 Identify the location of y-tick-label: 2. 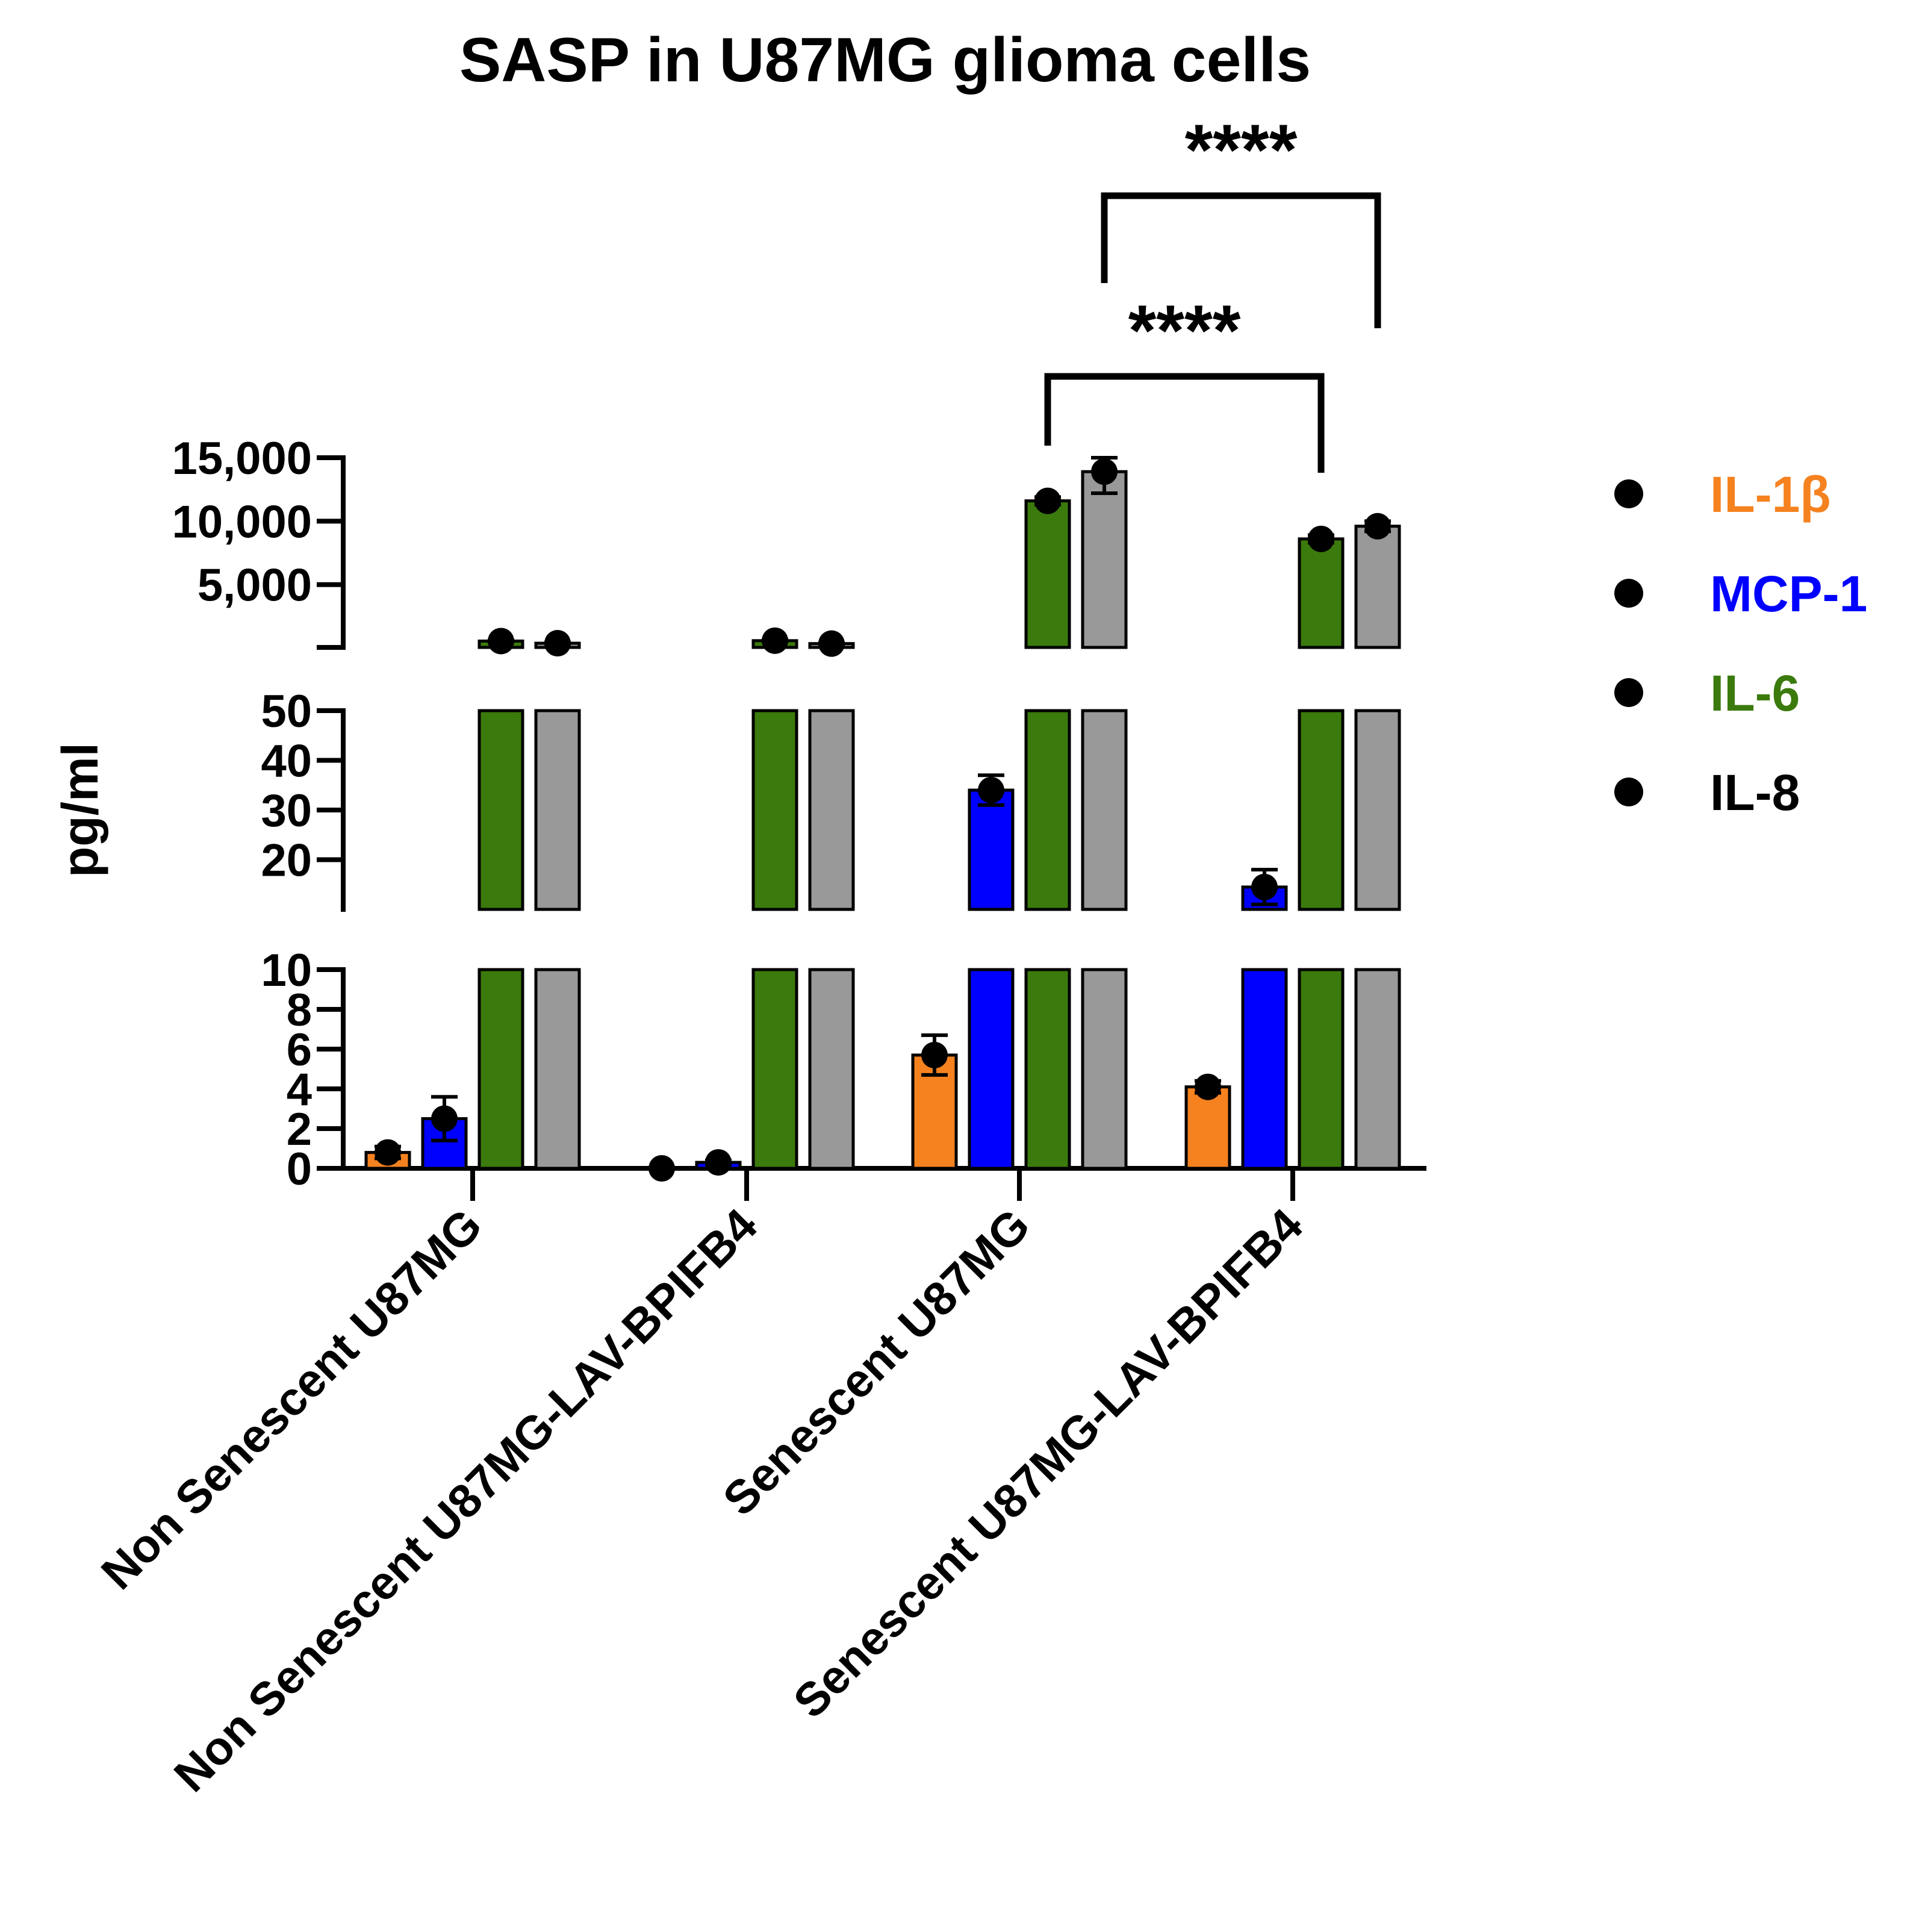
(299, 1129).